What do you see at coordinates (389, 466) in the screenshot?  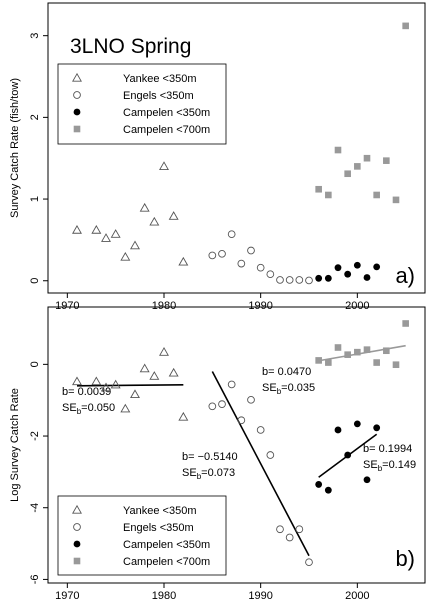 I see `se-label: SEb=0.149` at bounding box center [389, 466].